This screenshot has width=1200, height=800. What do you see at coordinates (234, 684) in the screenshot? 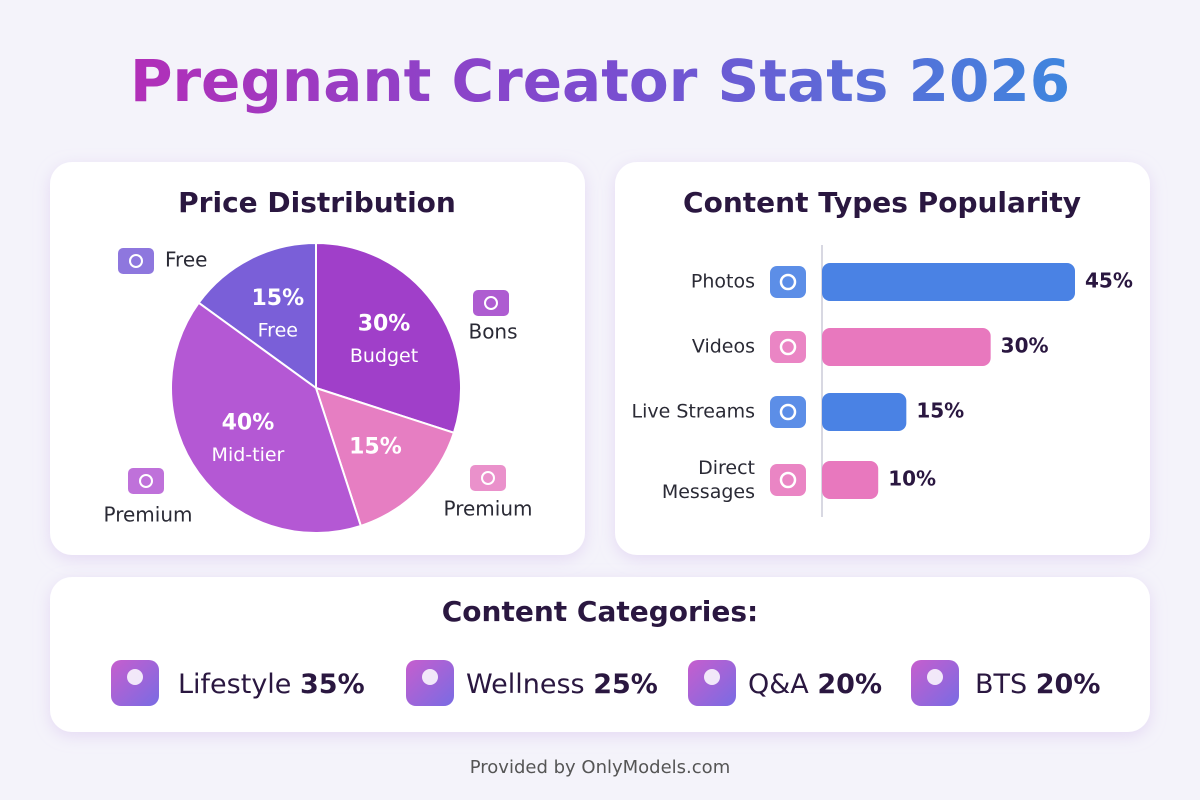
I see `category-name: Lifestyle` at bounding box center [234, 684].